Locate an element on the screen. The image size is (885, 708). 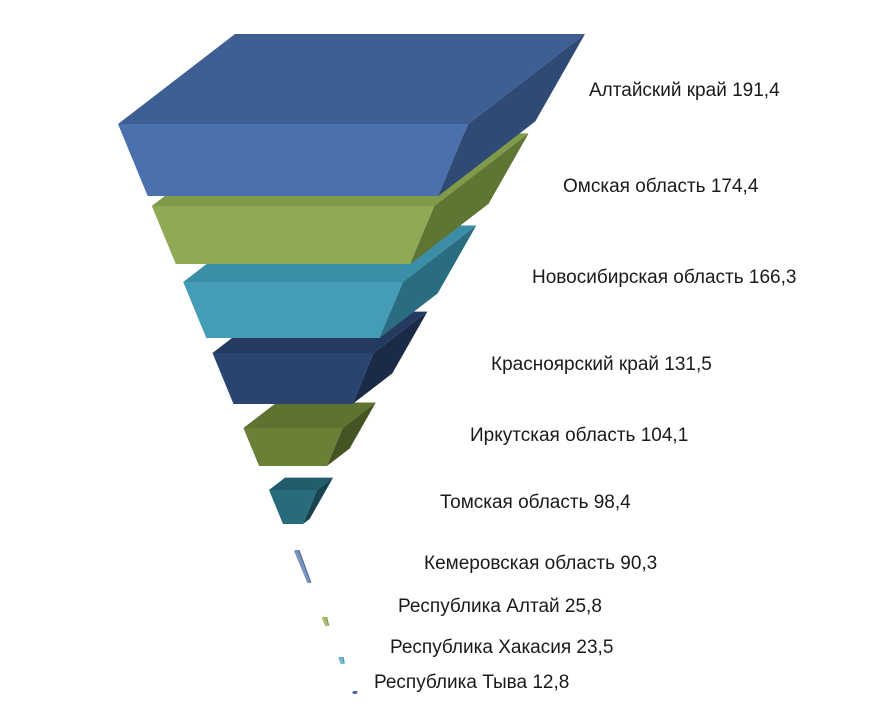
funnel-data-label: Республика Хакасия 23,5 is located at coordinates (501, 647).